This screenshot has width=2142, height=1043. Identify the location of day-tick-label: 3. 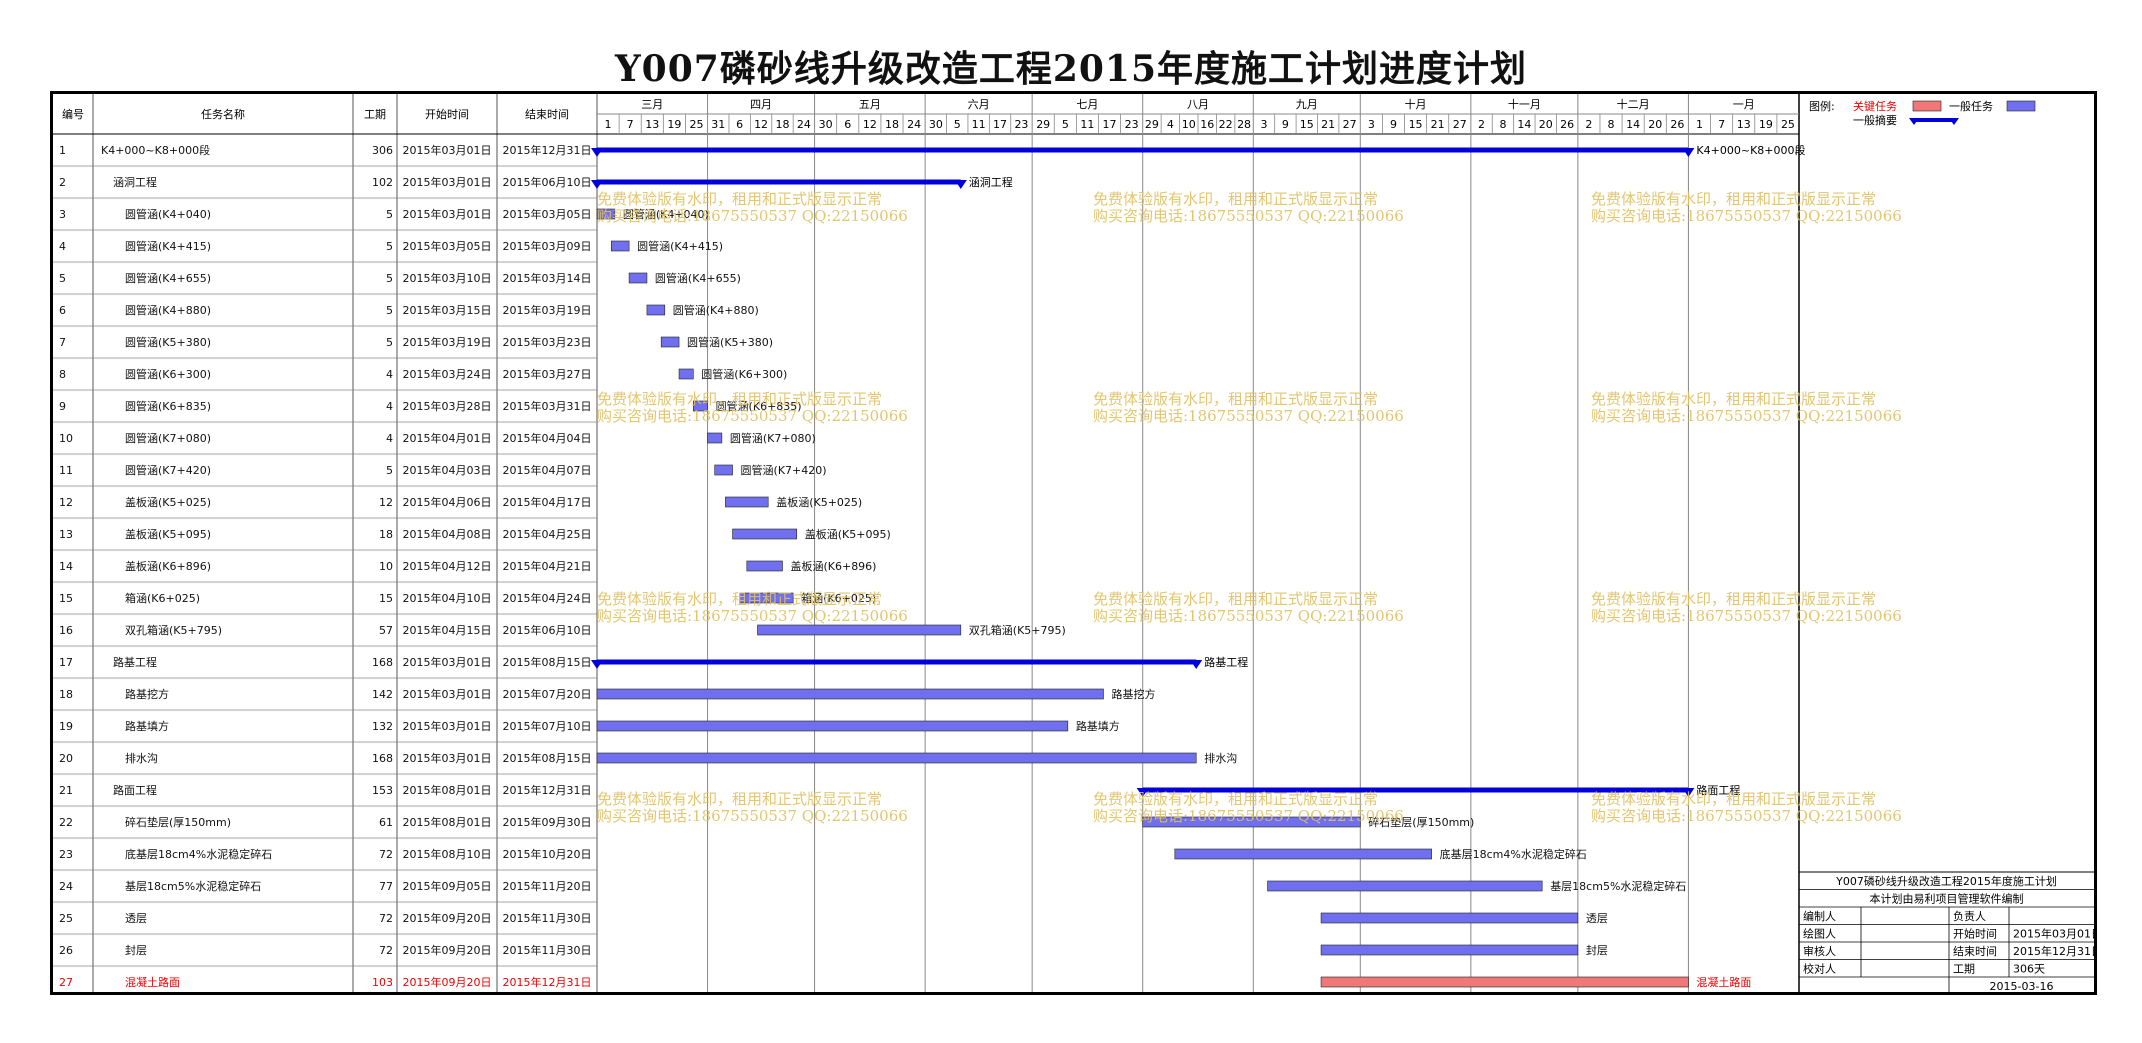
(1263, 124).